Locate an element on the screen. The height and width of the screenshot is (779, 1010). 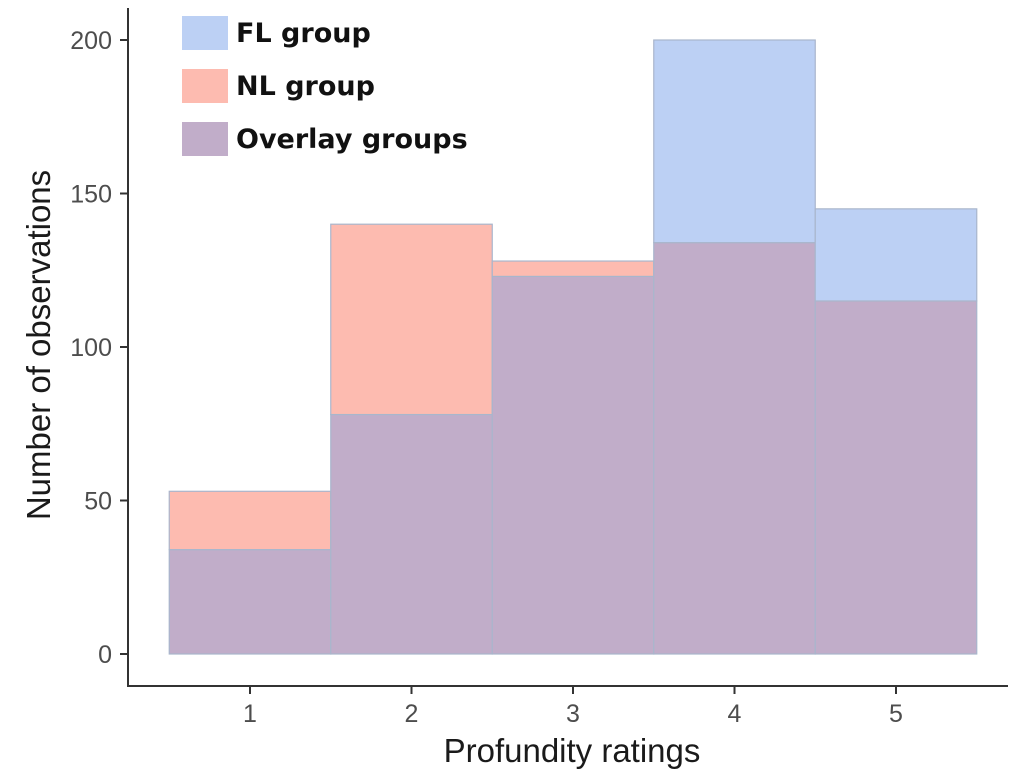
x-tick-label-5: 5 is located at coordinates (896, 714).